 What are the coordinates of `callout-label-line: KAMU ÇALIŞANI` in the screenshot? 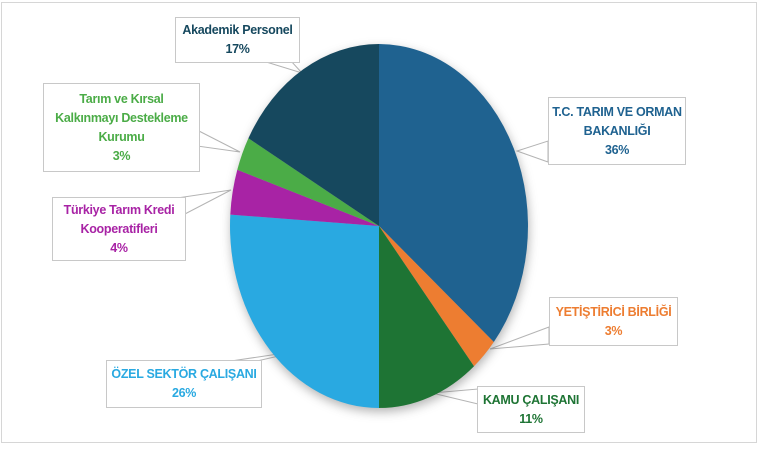 It's located at (531, 399).